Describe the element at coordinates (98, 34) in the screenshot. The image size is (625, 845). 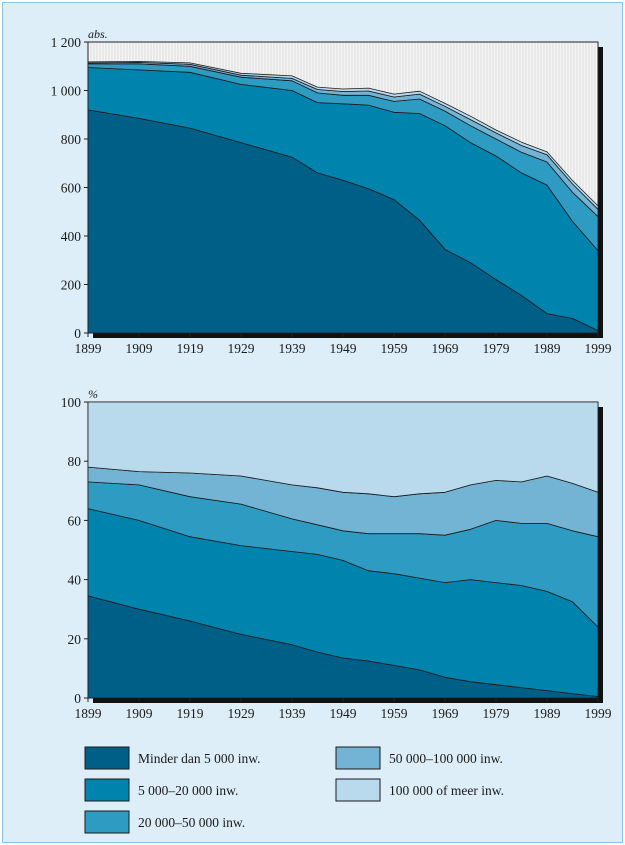
I see `unit-label: abs.` at that location.